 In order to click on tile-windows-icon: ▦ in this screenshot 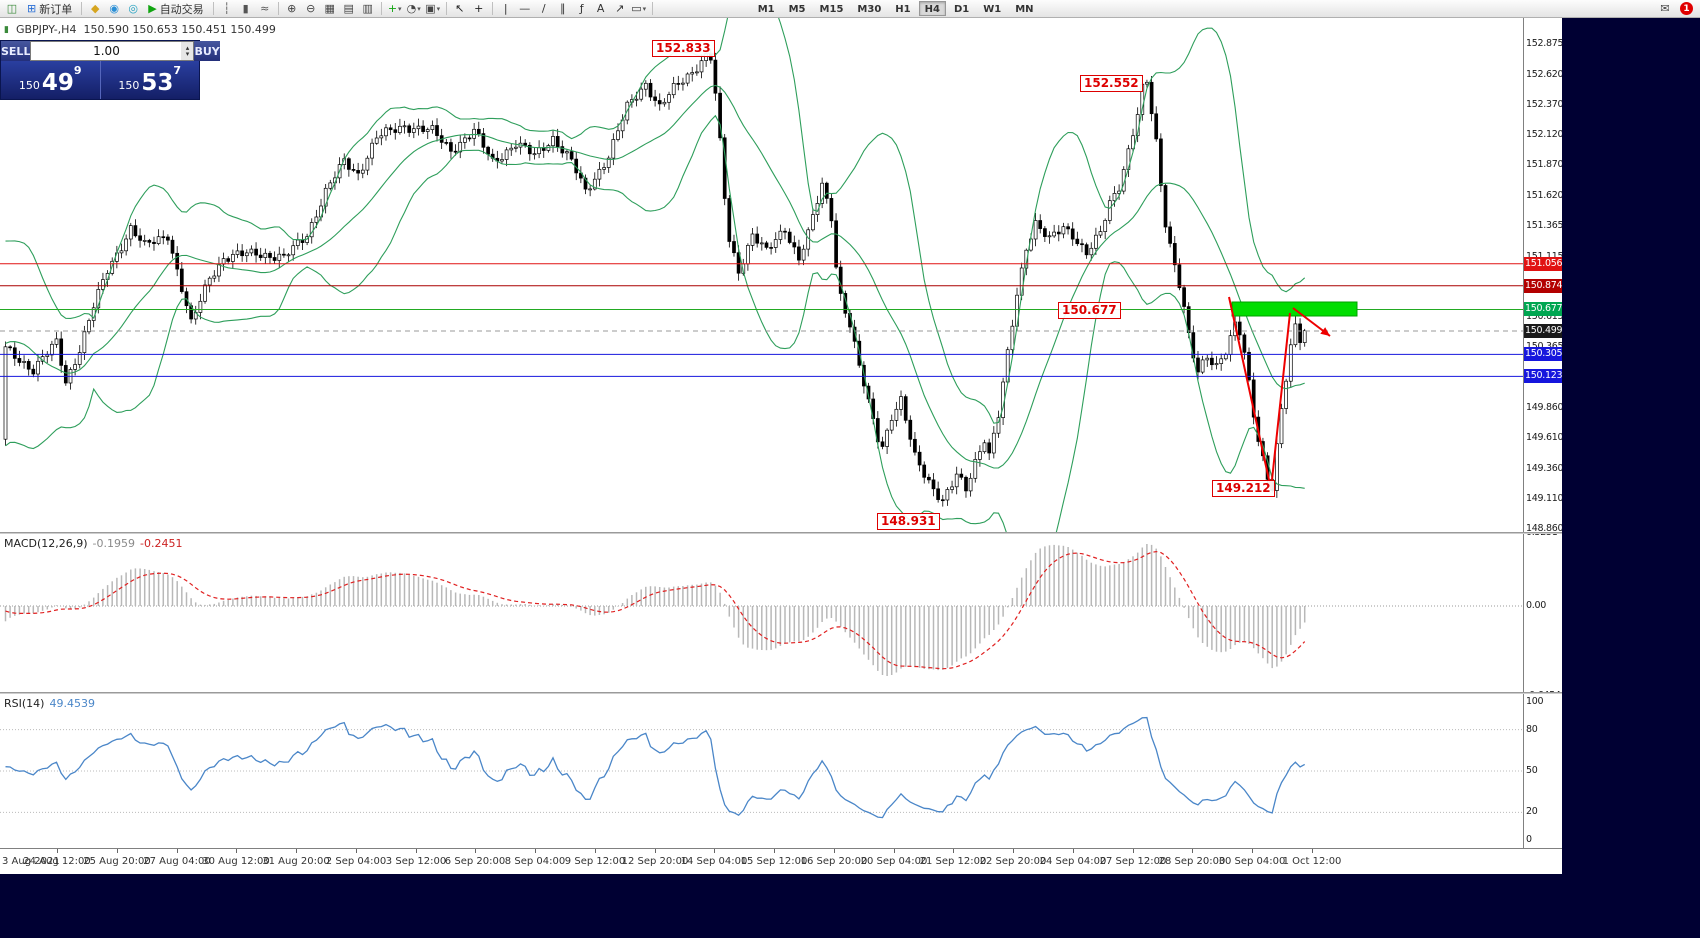, I will do `click(330, 9)`.